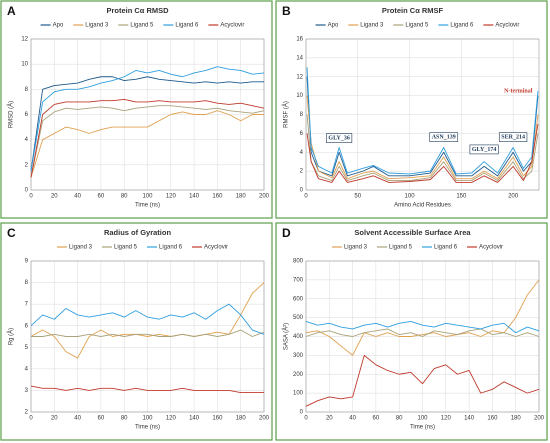  What do you see at coordinates (11, 114) in the screenshot?
I see `y-axis-label: RMSD (Å)` at bounding box center [11, 114].